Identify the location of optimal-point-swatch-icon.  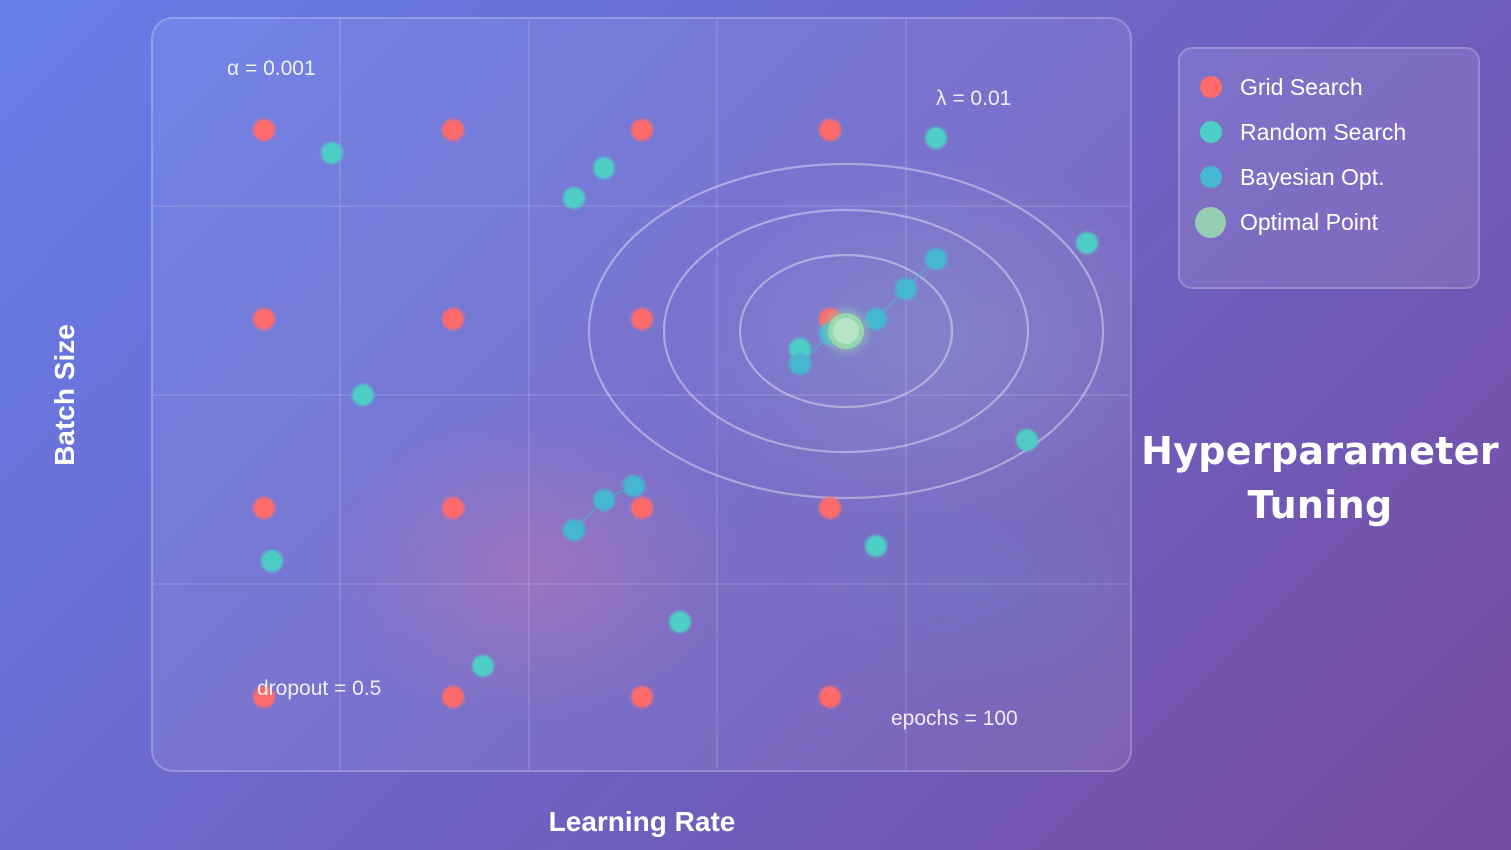
(1210, 222).